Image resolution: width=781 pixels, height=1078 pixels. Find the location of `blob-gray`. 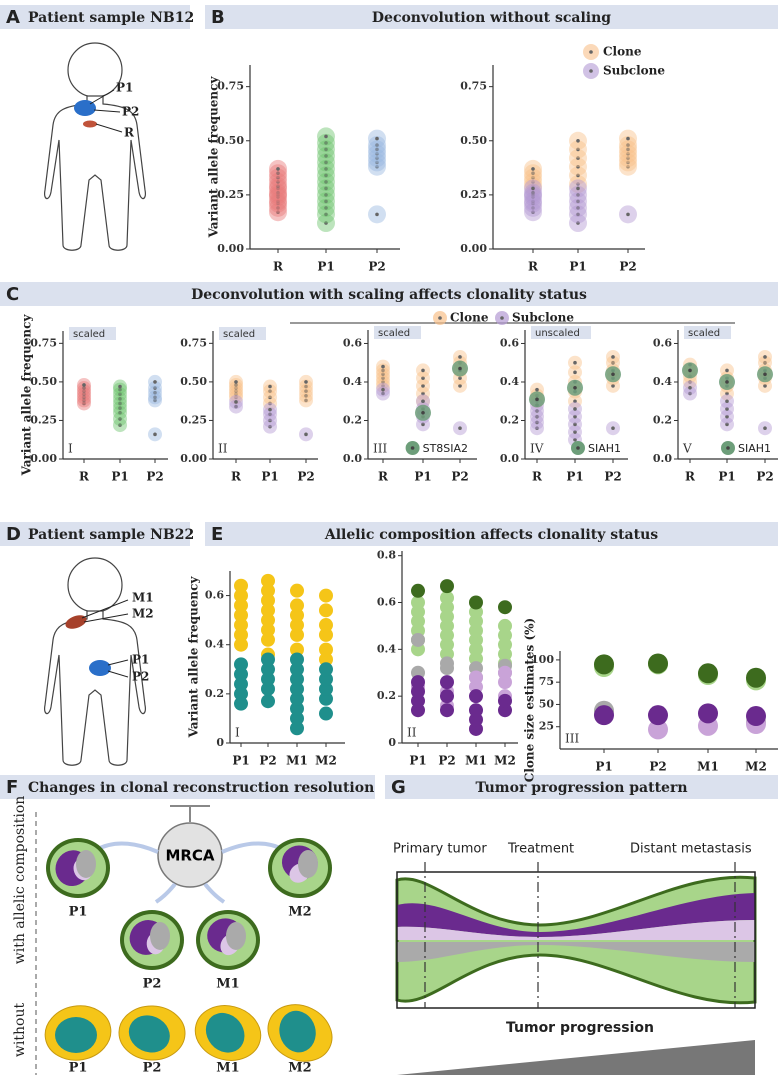

blob-gray is located at coordinates (86, 864).